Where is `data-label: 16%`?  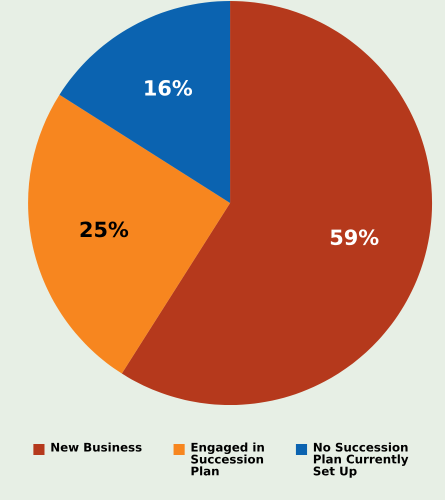
data-label: 16% is located at coordinates (168, 88).